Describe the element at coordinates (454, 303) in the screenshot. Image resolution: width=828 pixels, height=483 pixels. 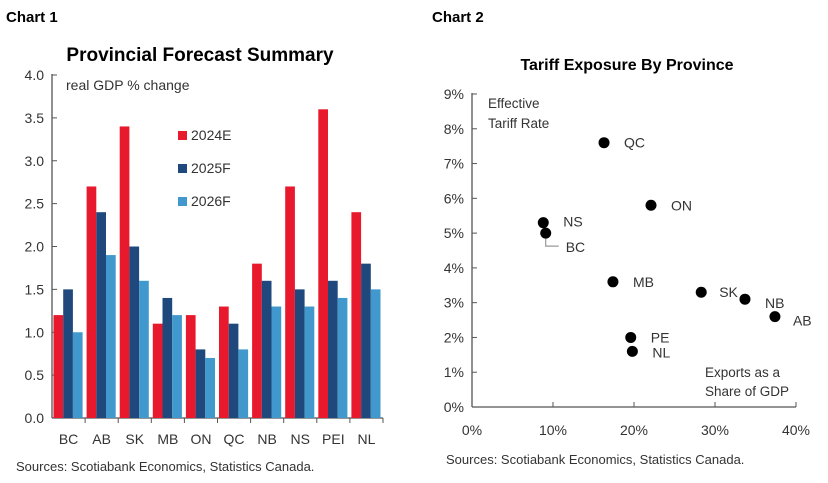
I see `y-tick-label: 3%` at that location.